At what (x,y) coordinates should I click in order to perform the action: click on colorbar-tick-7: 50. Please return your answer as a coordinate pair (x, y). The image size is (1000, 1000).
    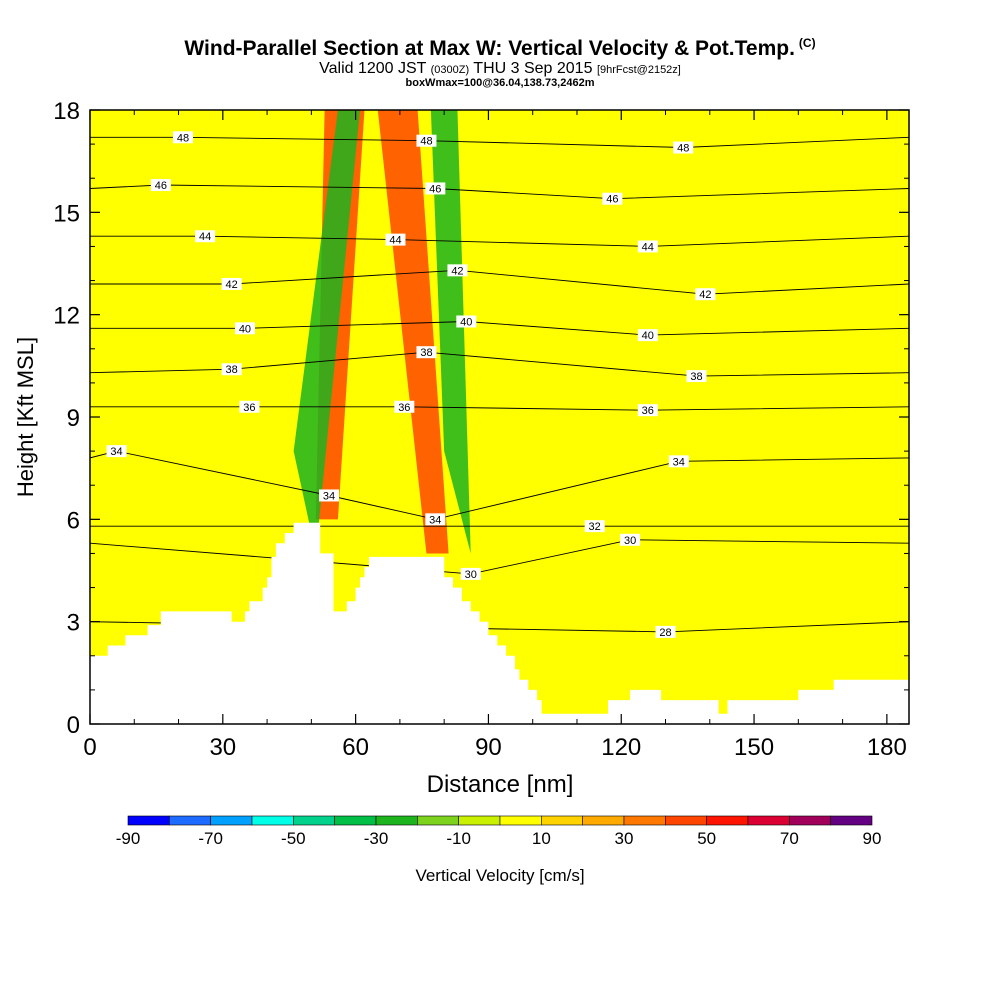
    Looking at the image, I should click on (706, 838).